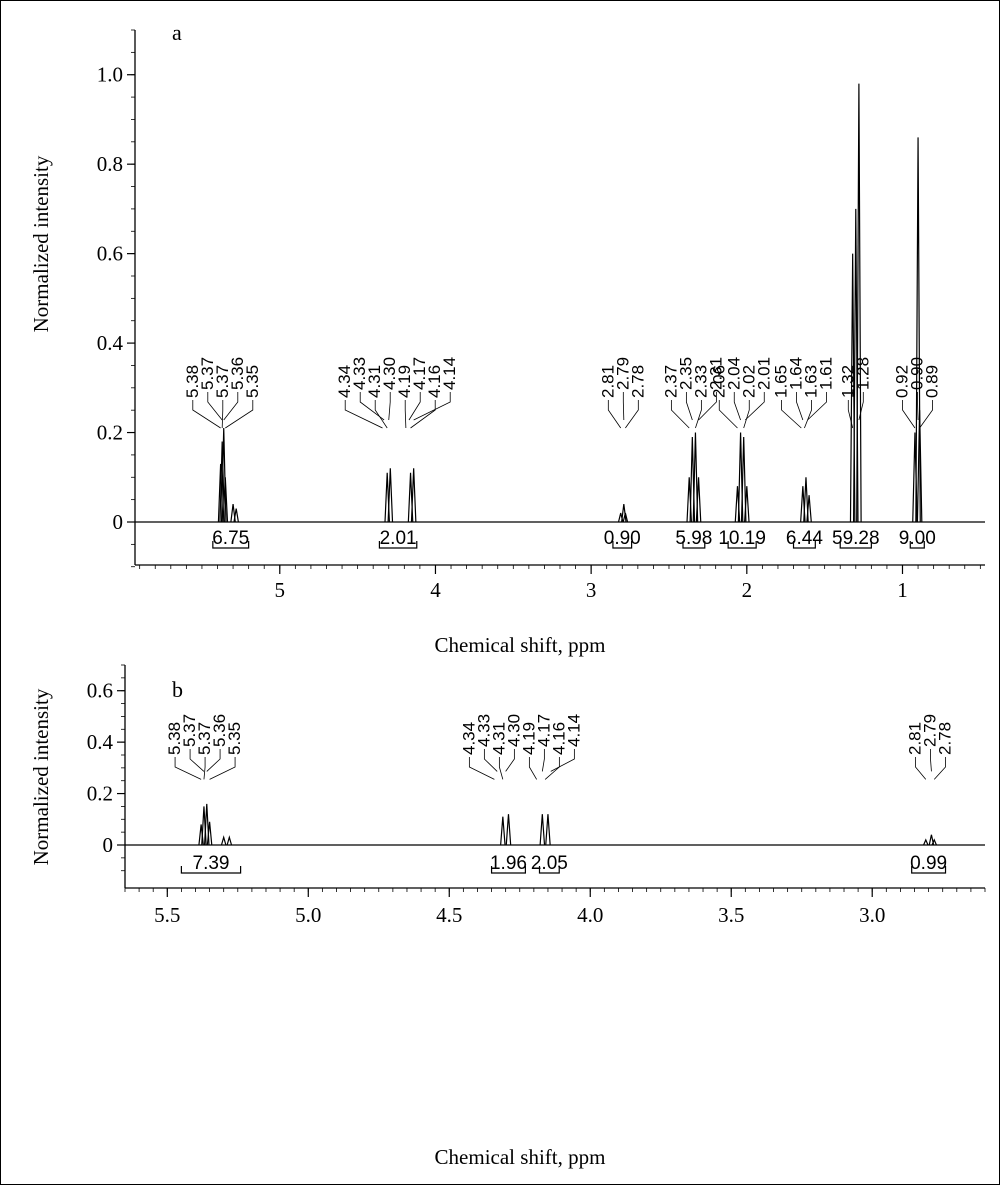 The width and height of the screenshot is (1000, 1185). What do you see at coordinates (449, 915) in the screenshot?
I see `x-tick-label: 4.5` at bounding box center [449, 915].